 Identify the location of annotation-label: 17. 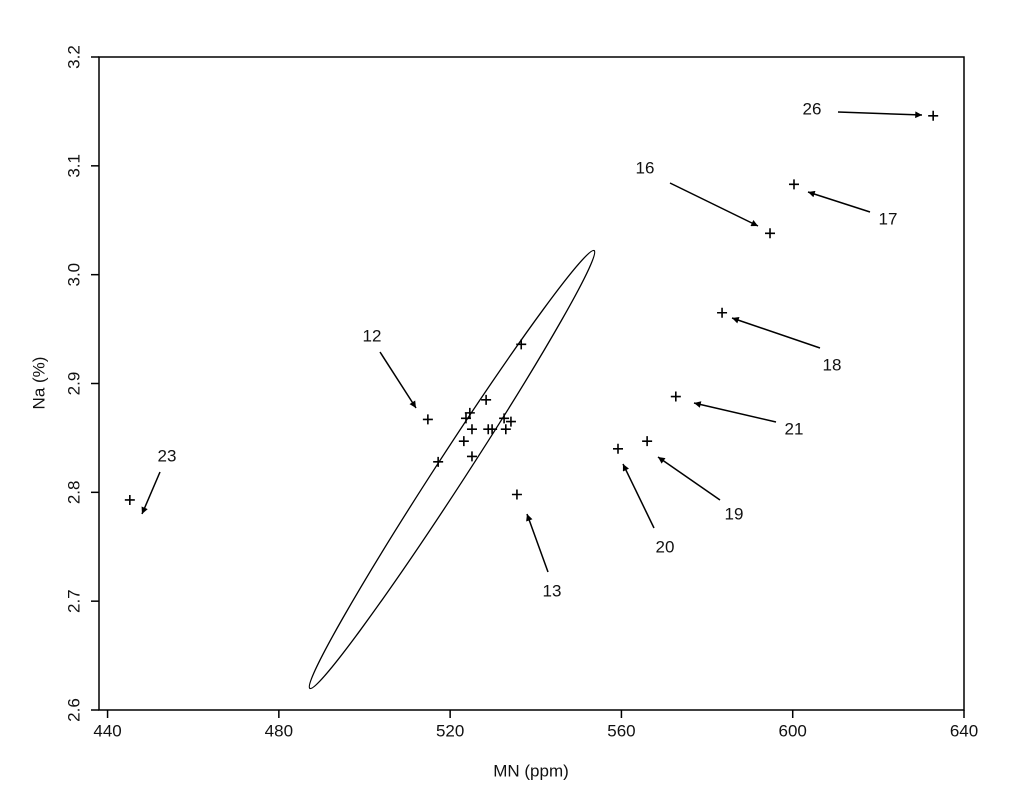
(888, 218).